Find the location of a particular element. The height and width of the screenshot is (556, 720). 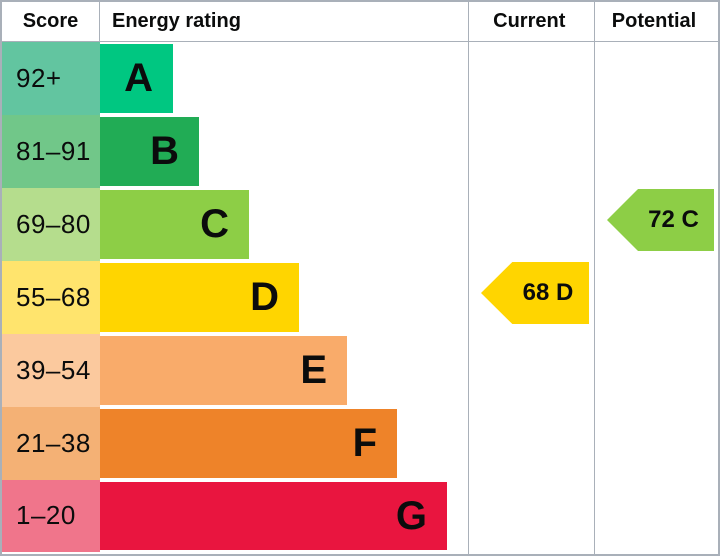

band-row-f: 21–38 F is located at coordinates (360, 443).